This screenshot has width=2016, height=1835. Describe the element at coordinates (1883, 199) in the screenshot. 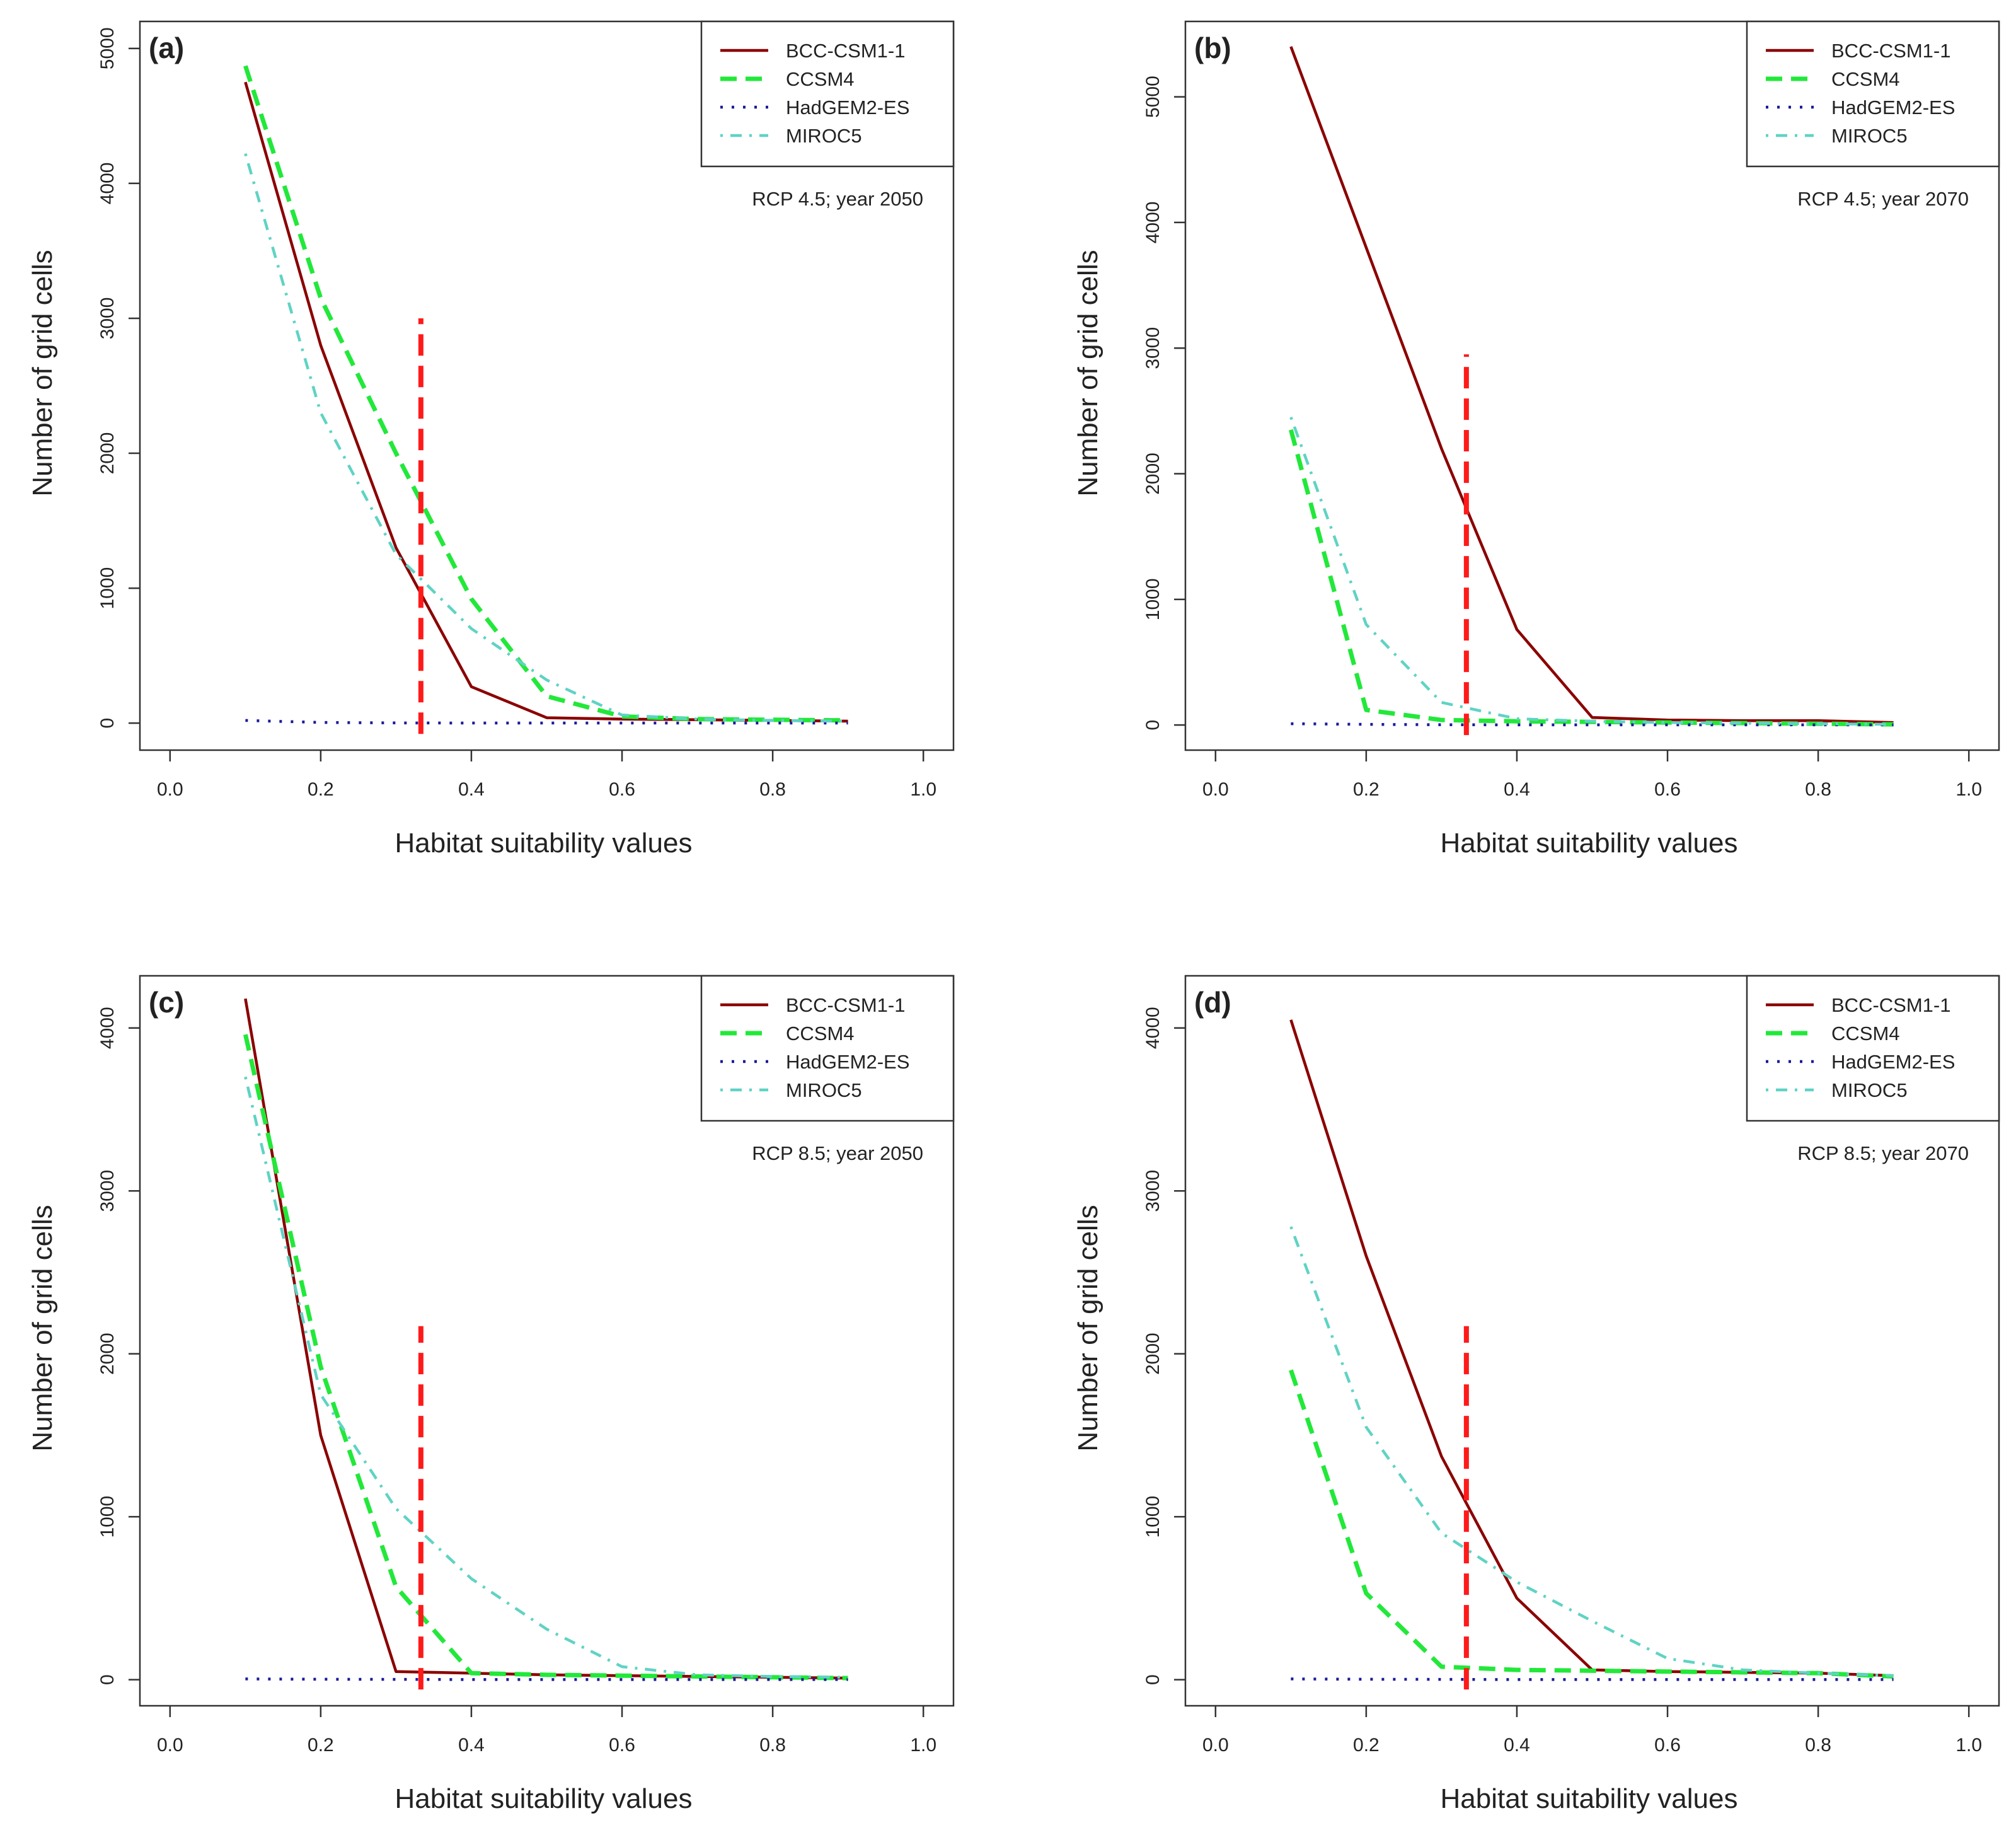

I see `scenario-annotation: RCP 4.5; year 2070` at that location.